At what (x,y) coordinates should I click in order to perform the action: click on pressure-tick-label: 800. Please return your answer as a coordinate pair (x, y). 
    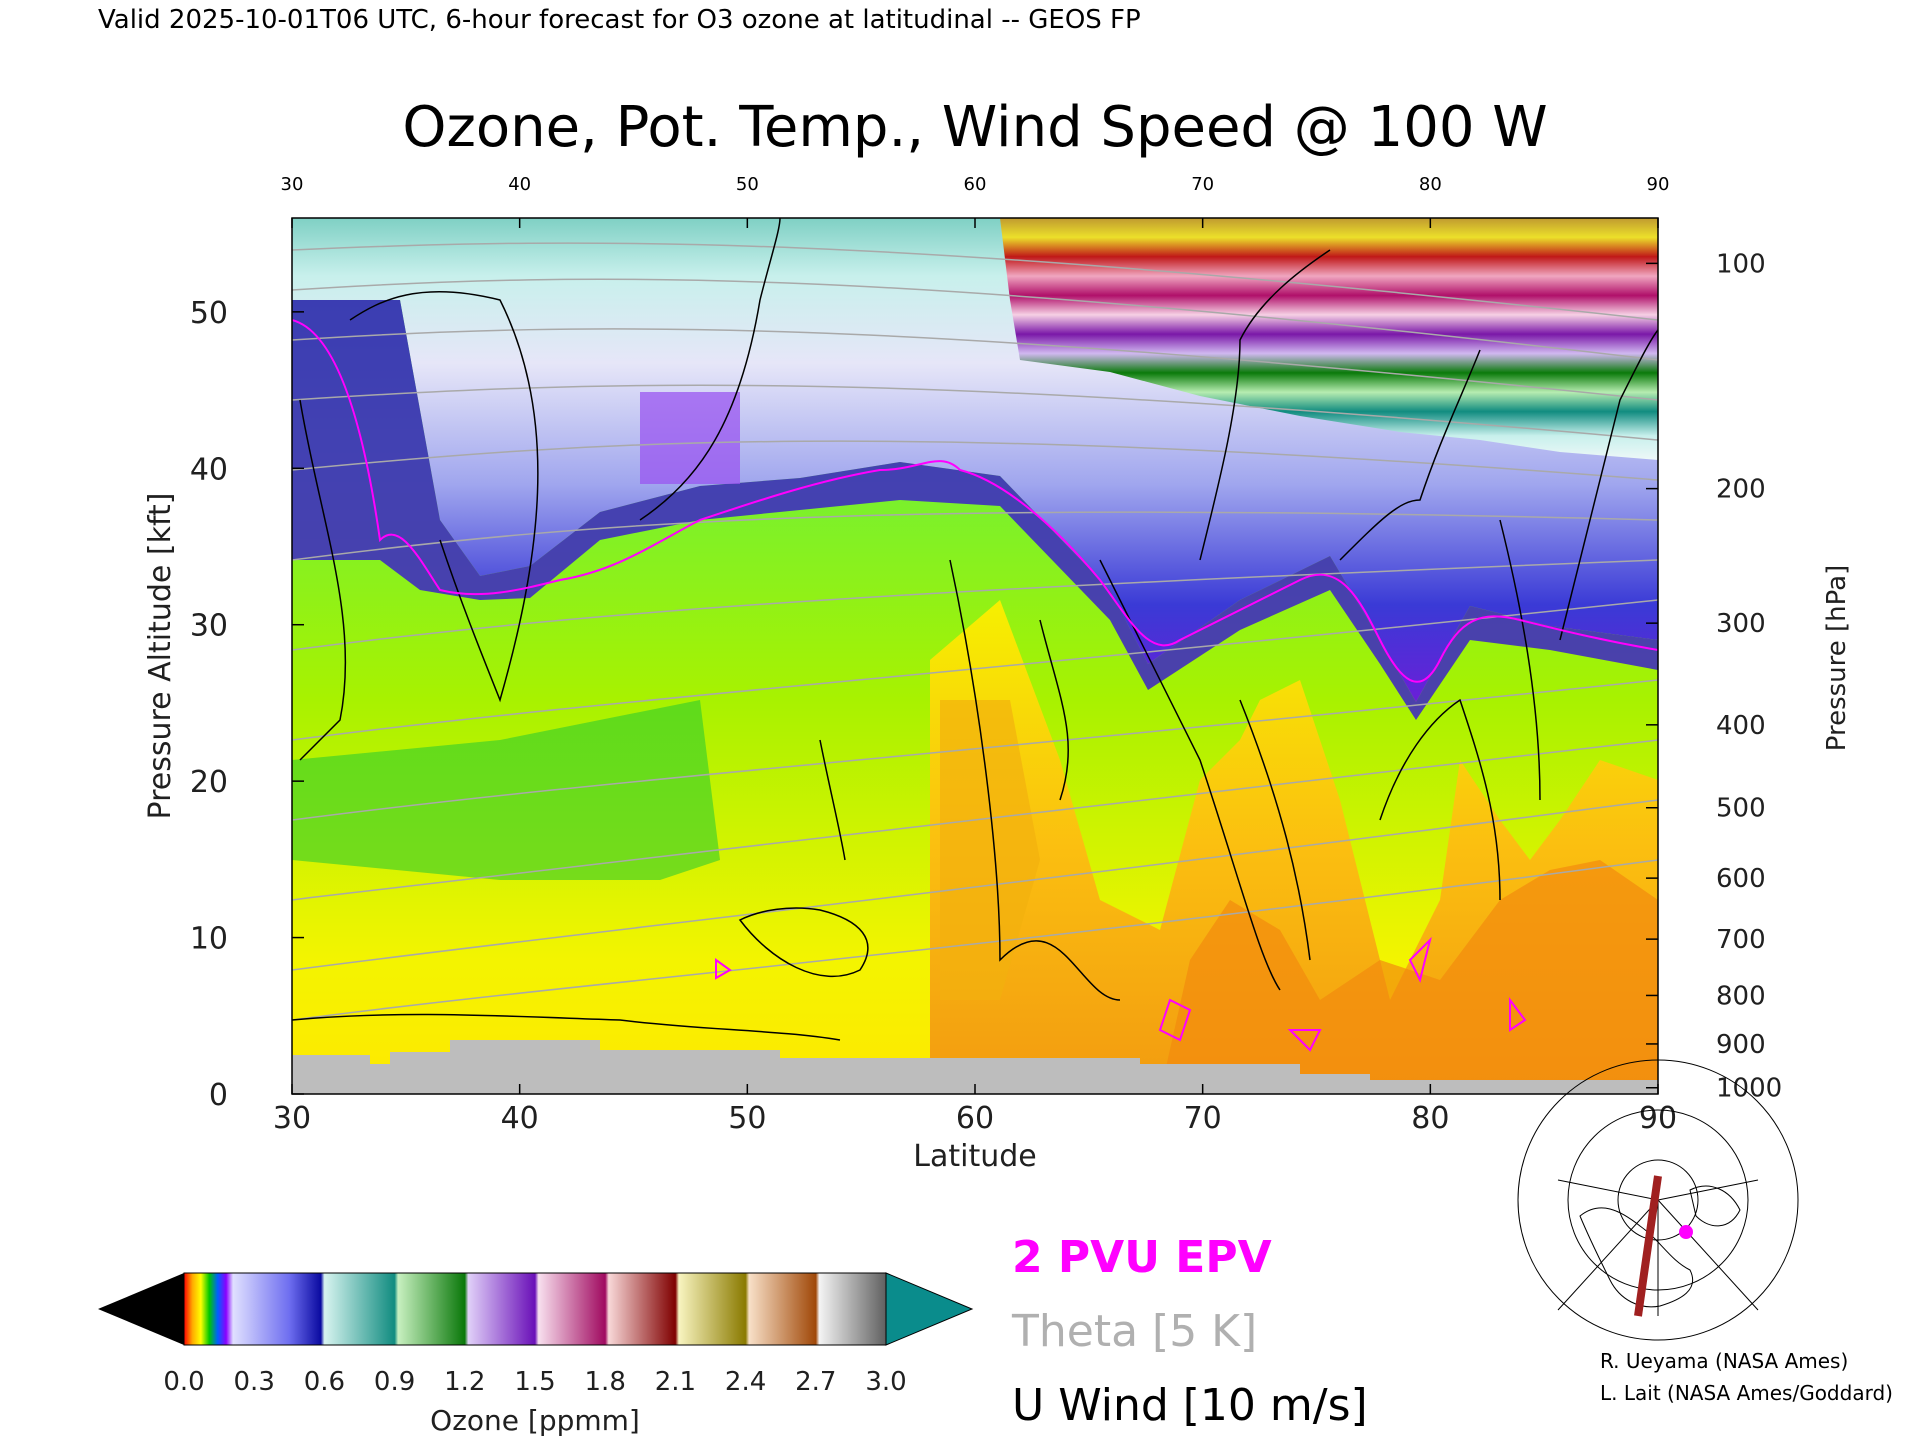
    Looking at the image, I should click on (1741, 996).